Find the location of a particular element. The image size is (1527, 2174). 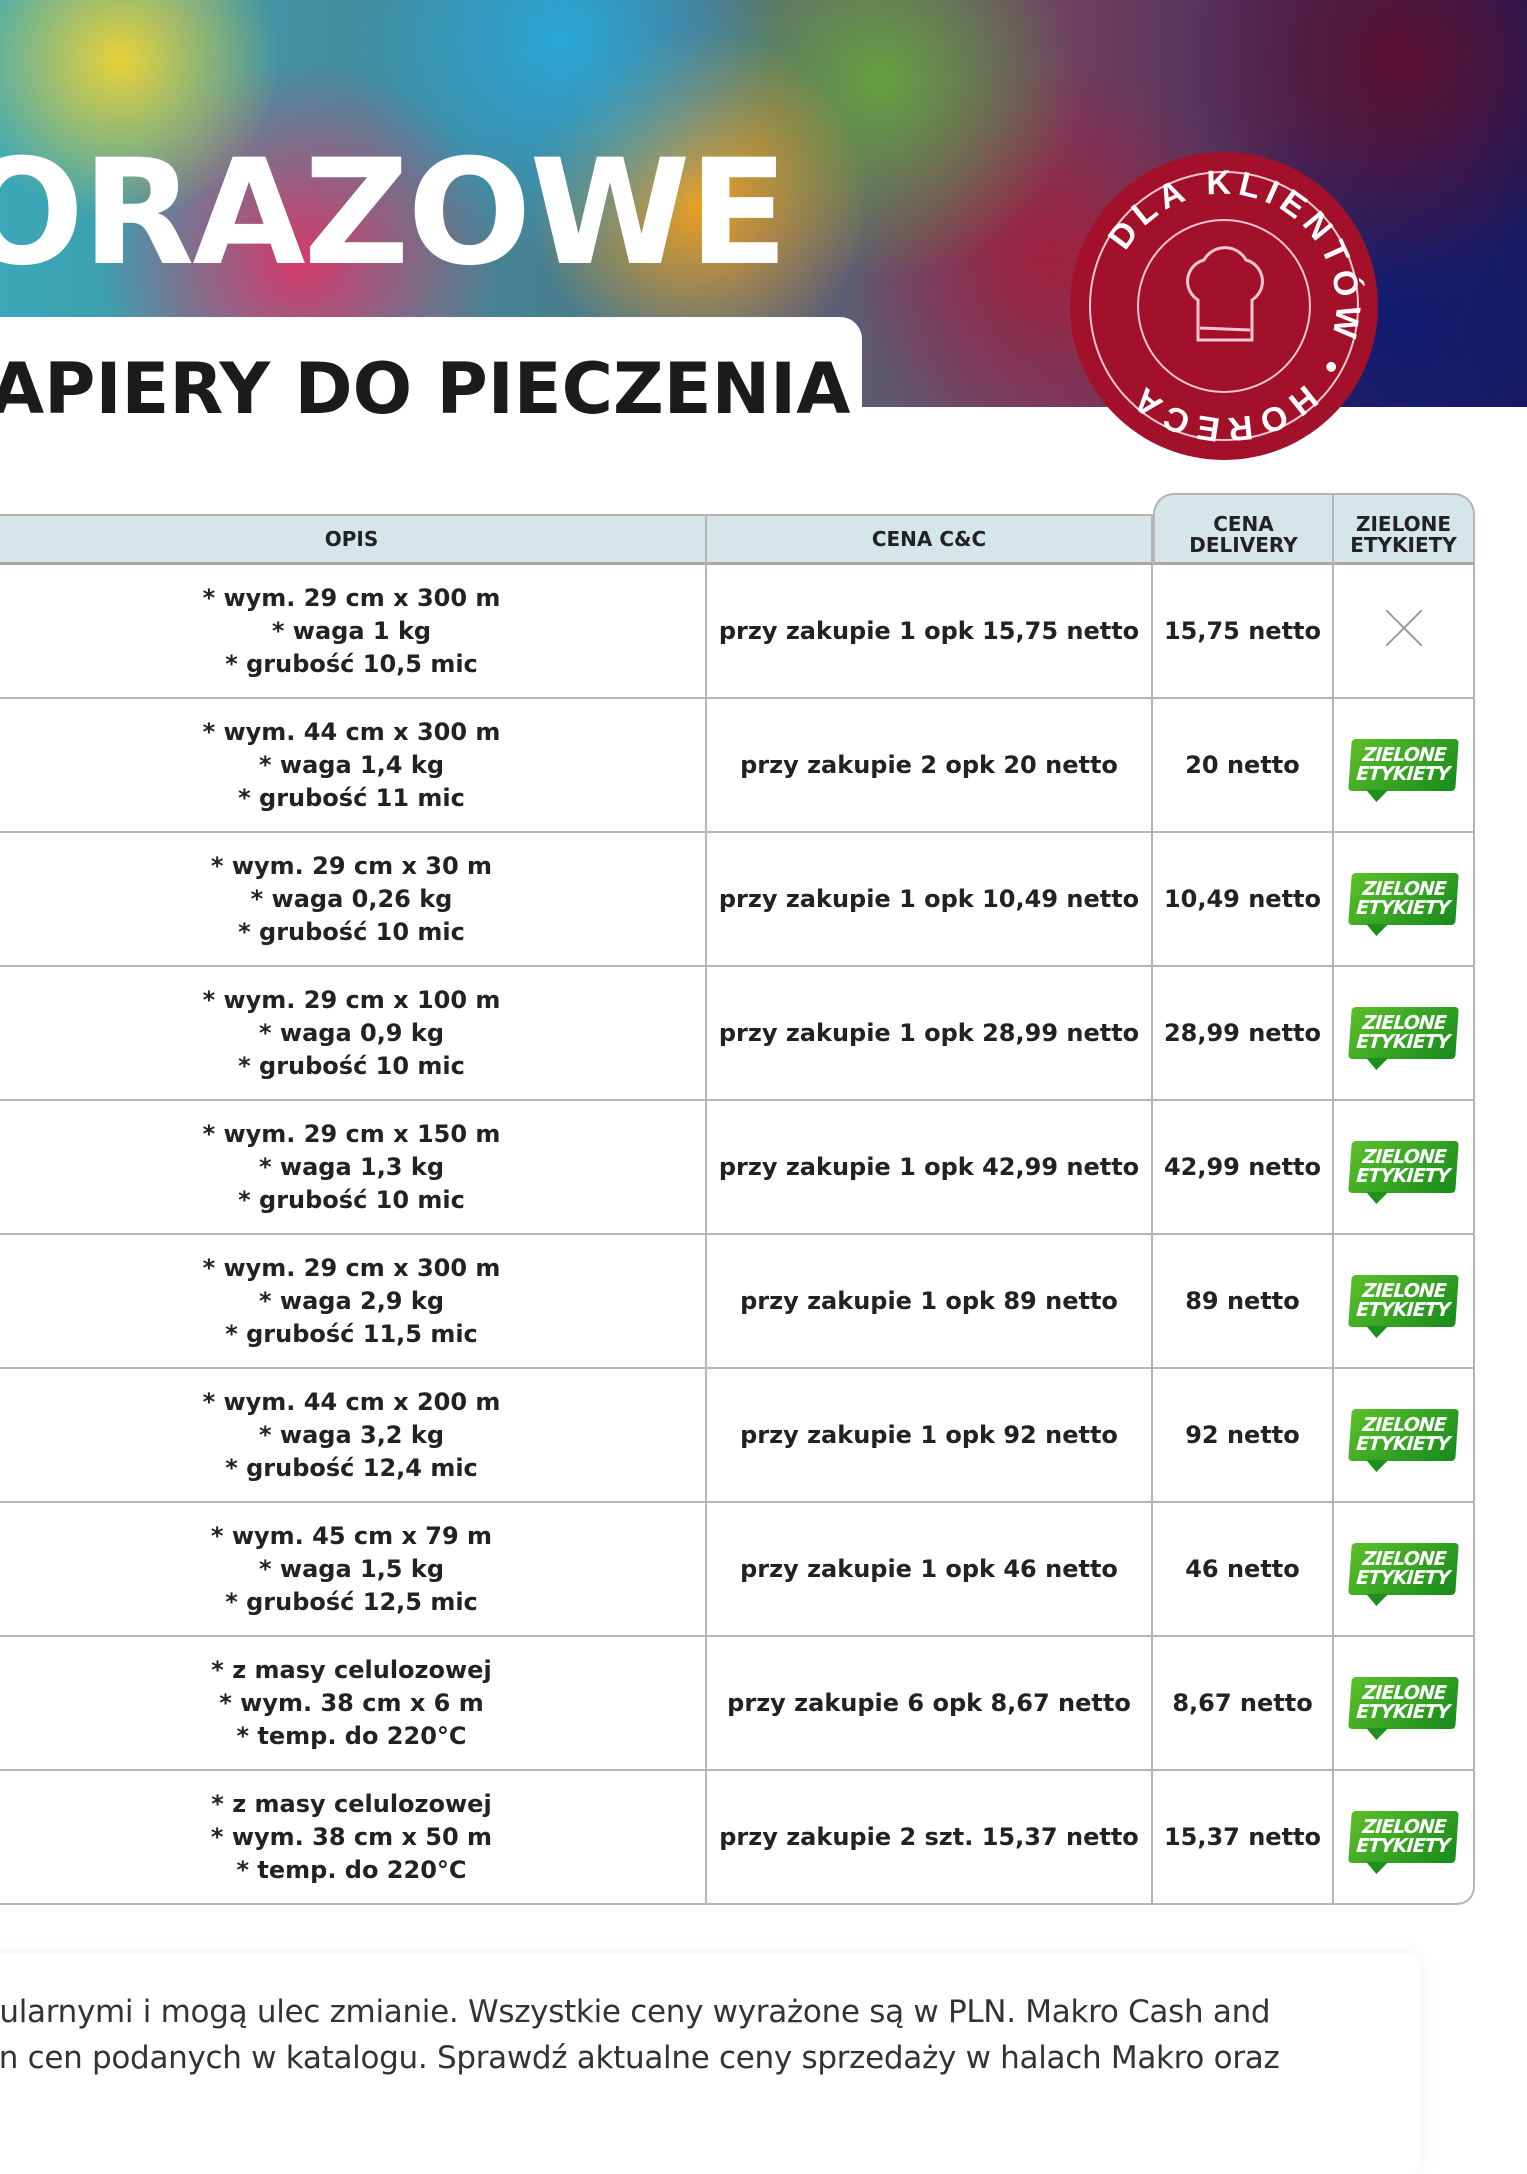

opis-line: * wym. 38 cm x 6 m is located at coordinates (351, 1702).